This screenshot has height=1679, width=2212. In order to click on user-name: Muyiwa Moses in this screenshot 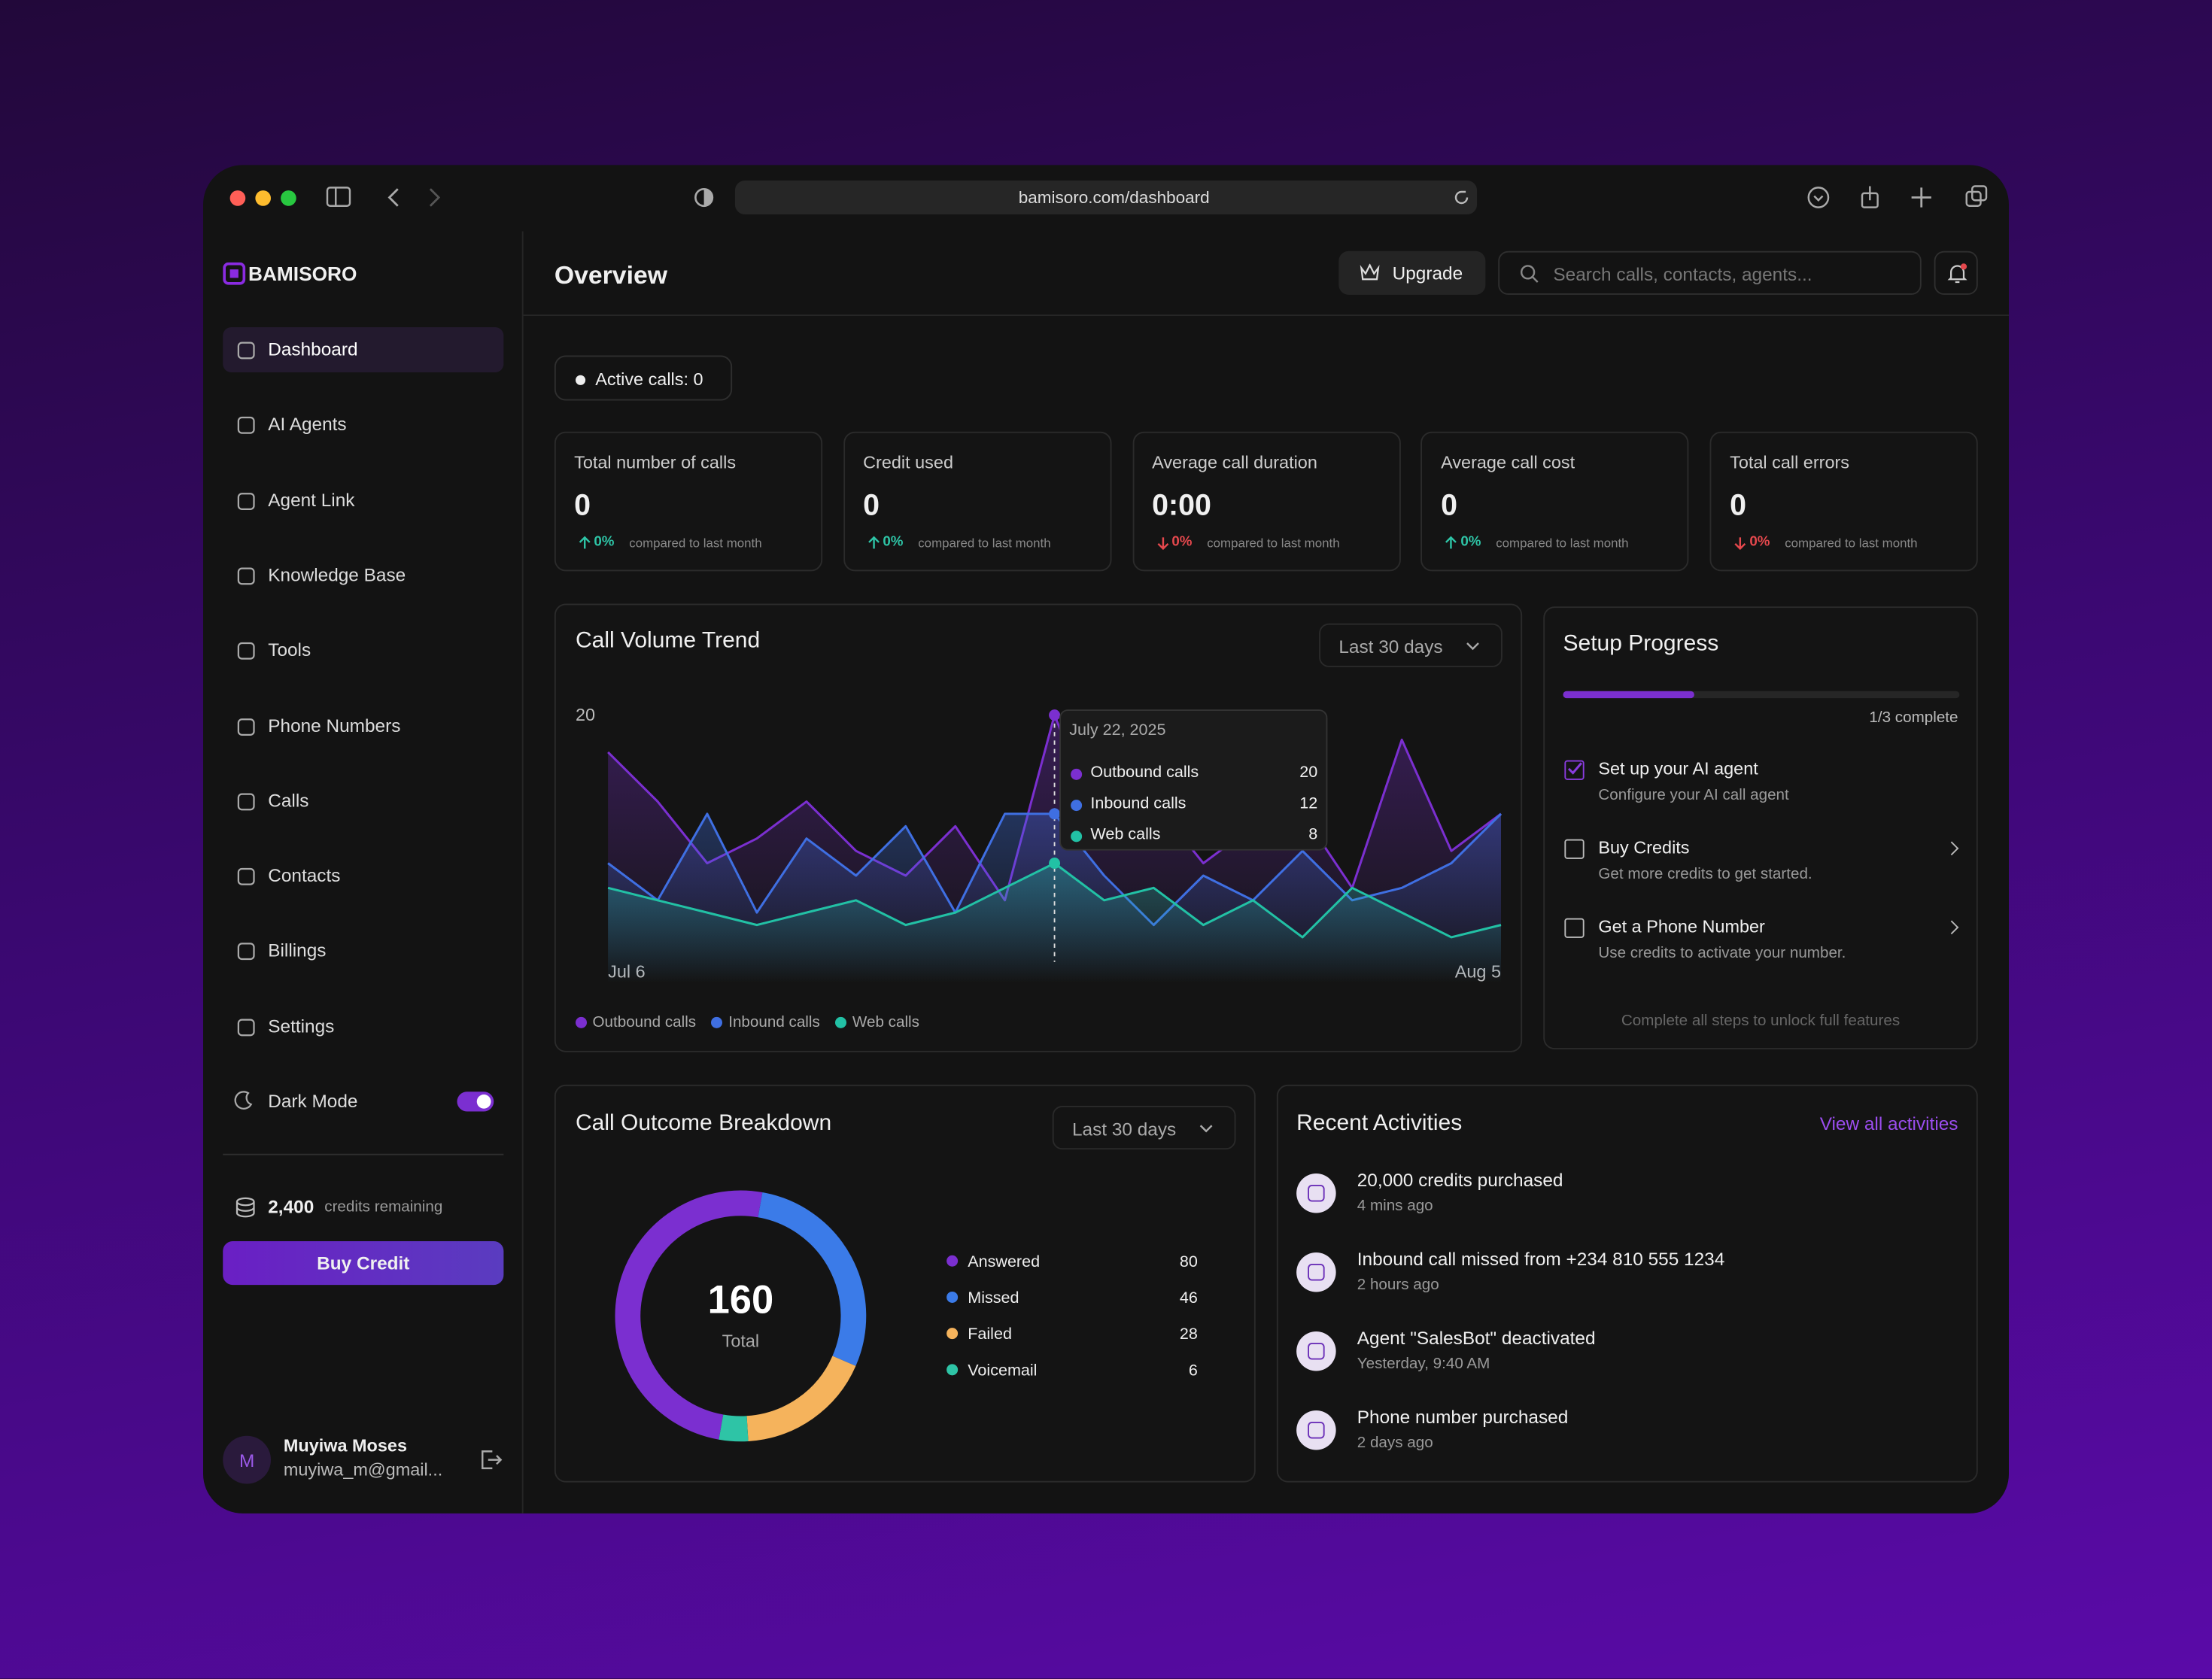, I will do `click(345, 1446)`.